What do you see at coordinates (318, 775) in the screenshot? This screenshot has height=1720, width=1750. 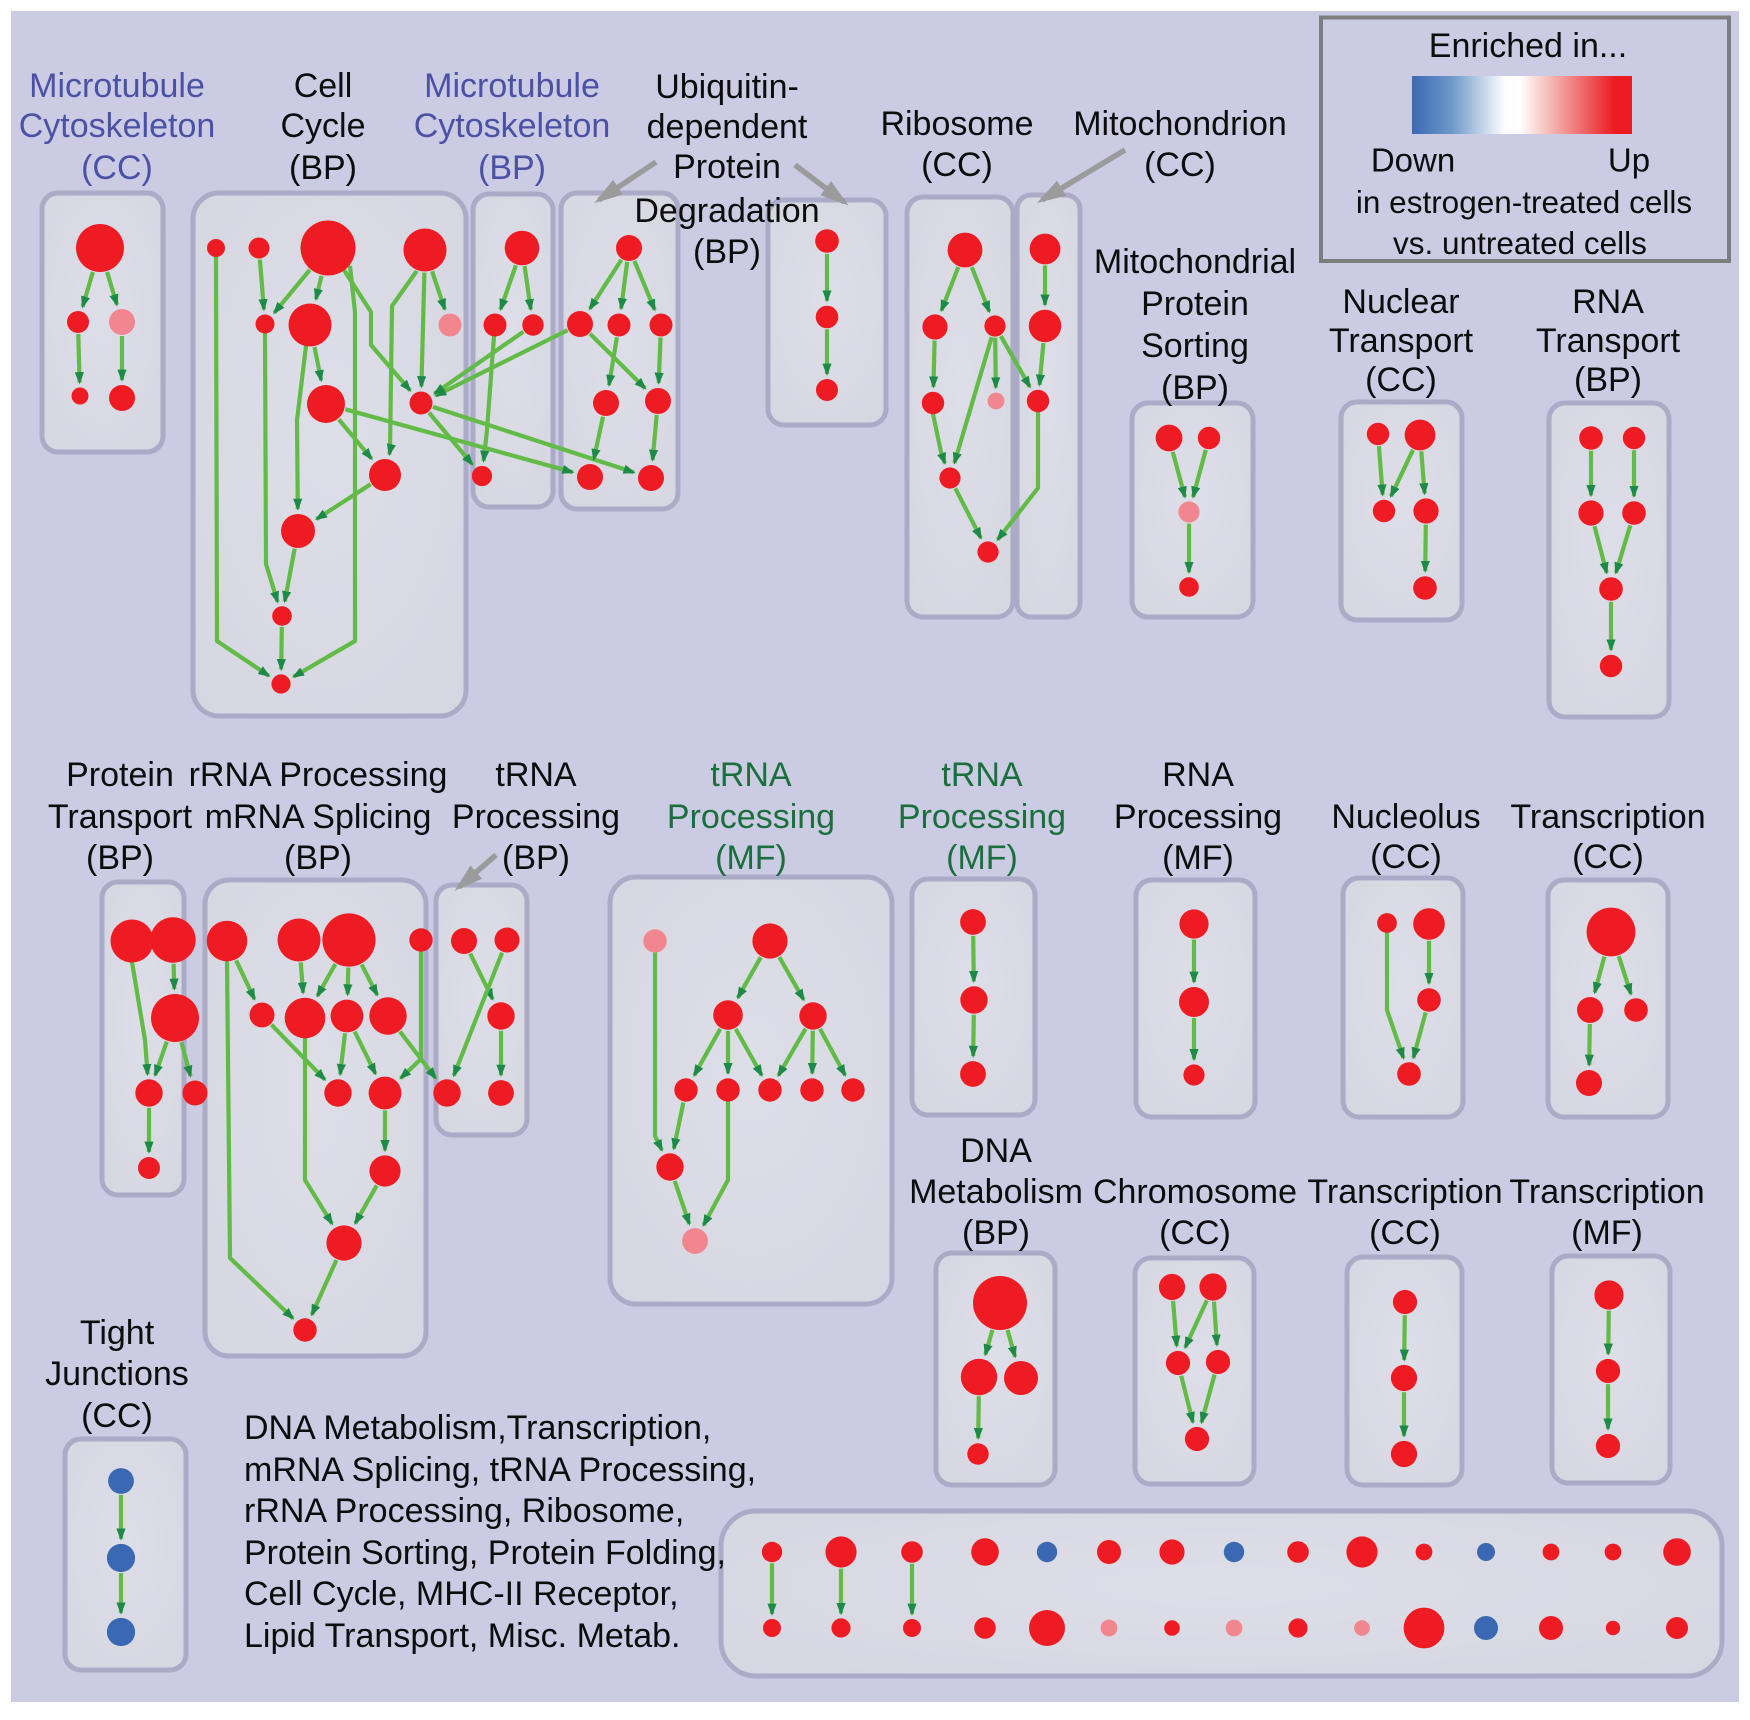 I see `svg-text: rRNA Processing` at bounding box center [318, 775].